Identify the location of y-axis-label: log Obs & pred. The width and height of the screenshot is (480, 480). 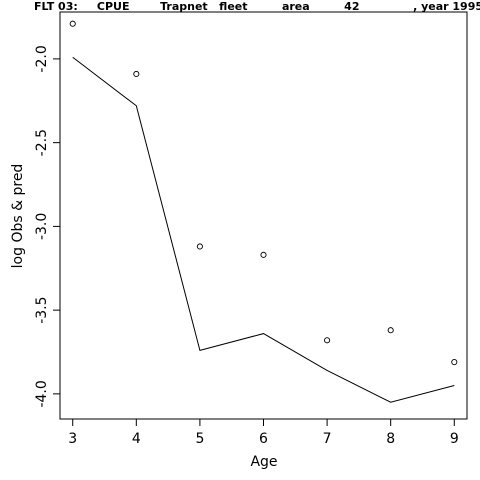
(18, 216).